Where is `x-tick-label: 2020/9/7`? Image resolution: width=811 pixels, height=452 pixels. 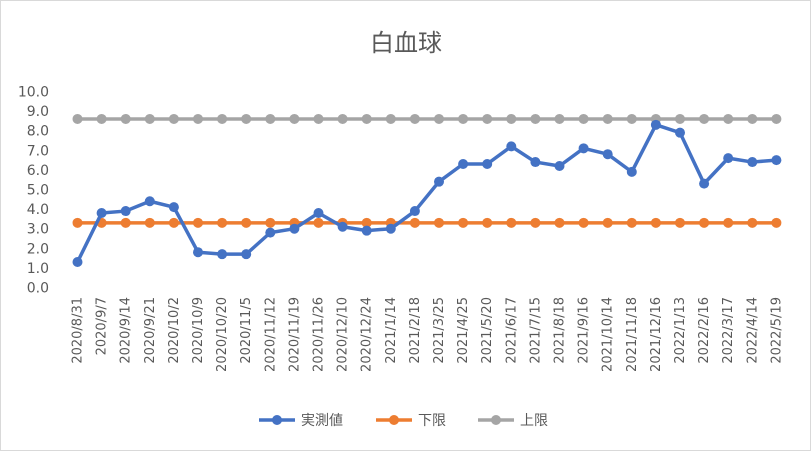 x-tick-label: 2020/9/7 is located at coordinates (102, 326).